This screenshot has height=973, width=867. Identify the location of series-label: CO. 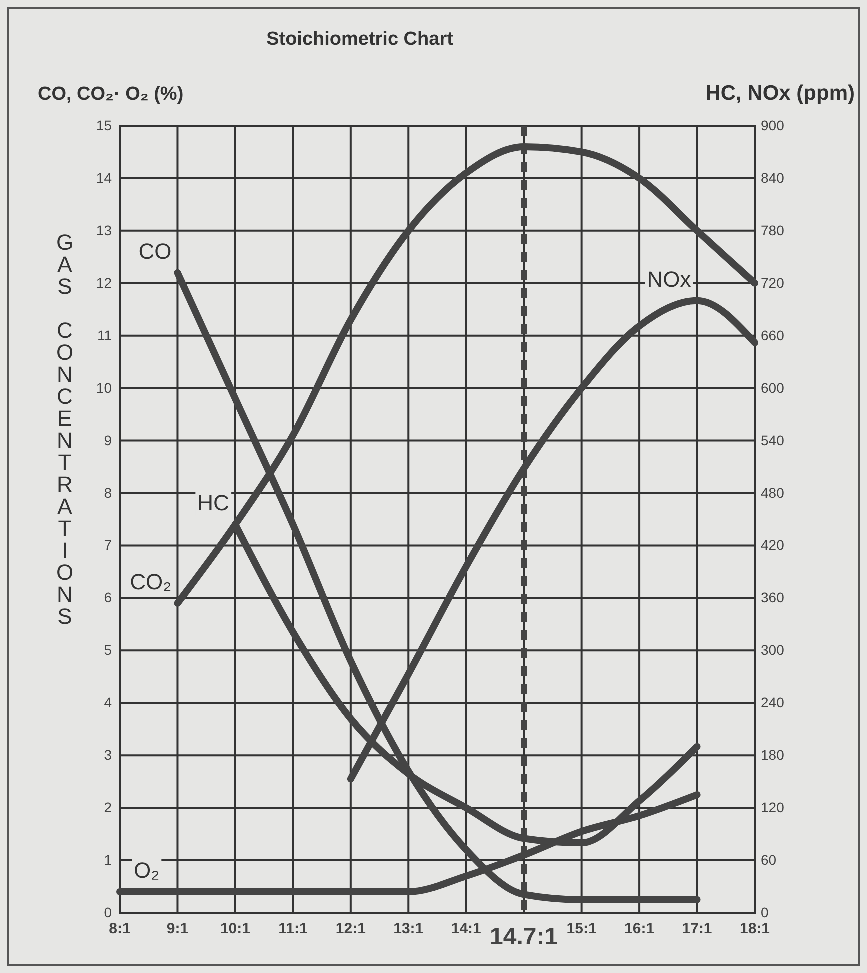
(155, 251).